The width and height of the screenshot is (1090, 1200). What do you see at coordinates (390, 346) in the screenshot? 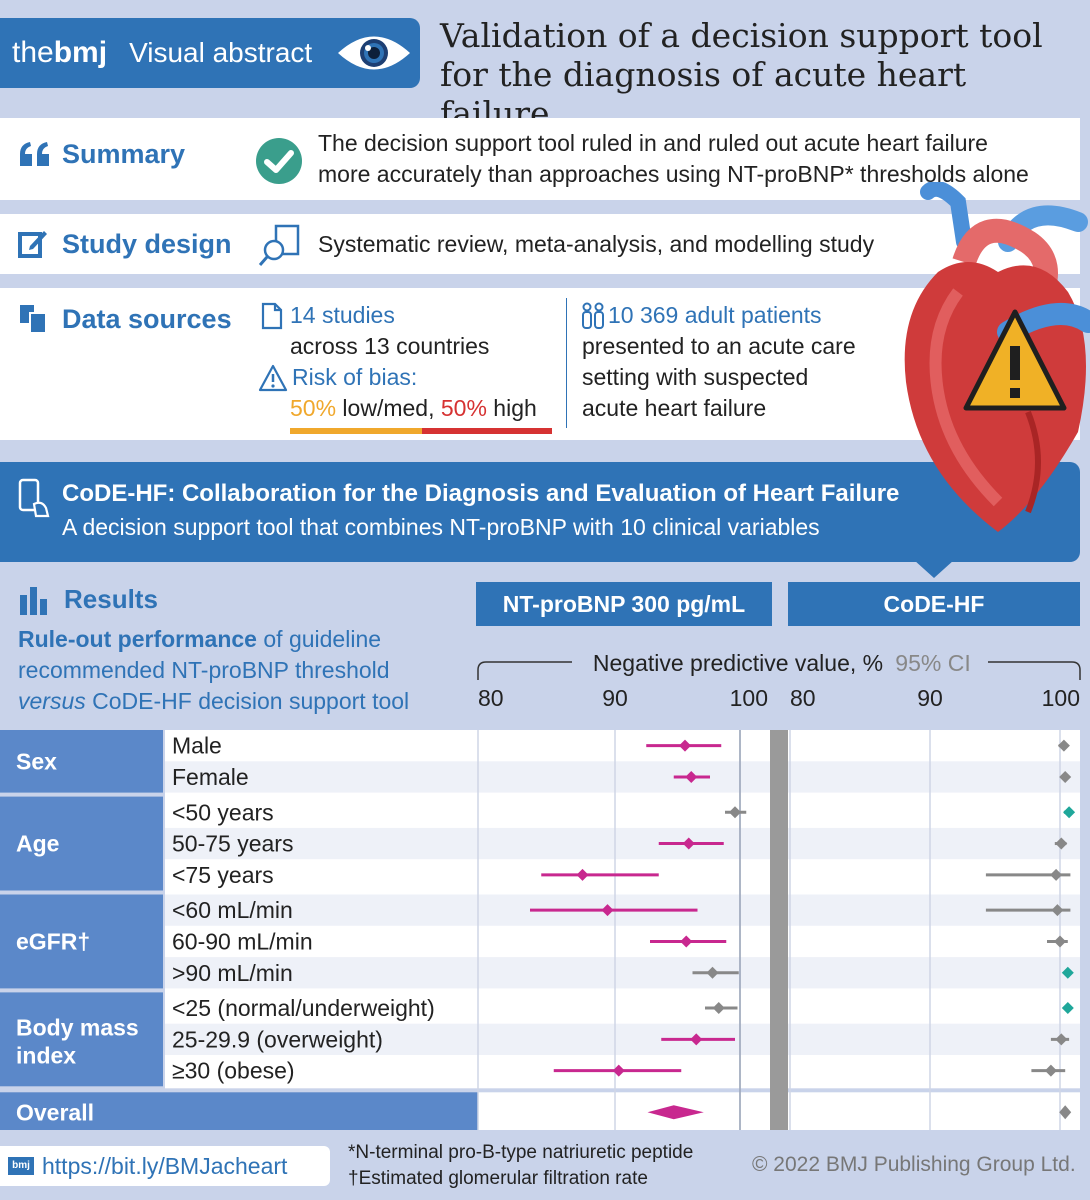
I see `countries-text: across 13 countries` at bounding box center [390, 346].